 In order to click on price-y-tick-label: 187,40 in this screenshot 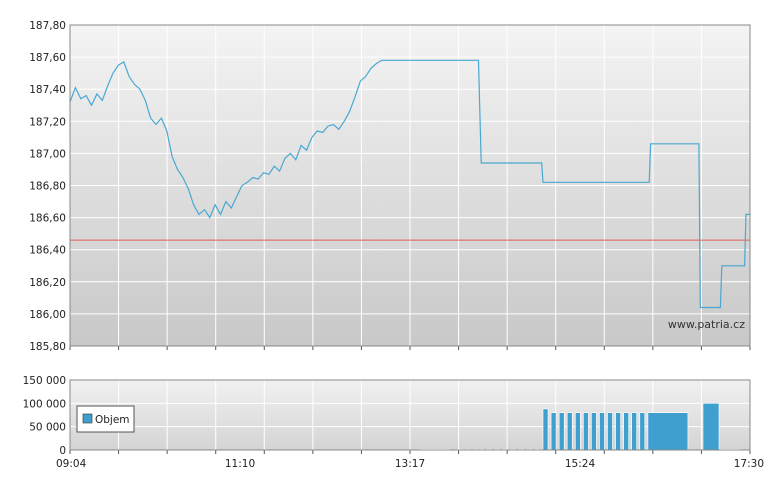, I will do `click(47, 90)`.